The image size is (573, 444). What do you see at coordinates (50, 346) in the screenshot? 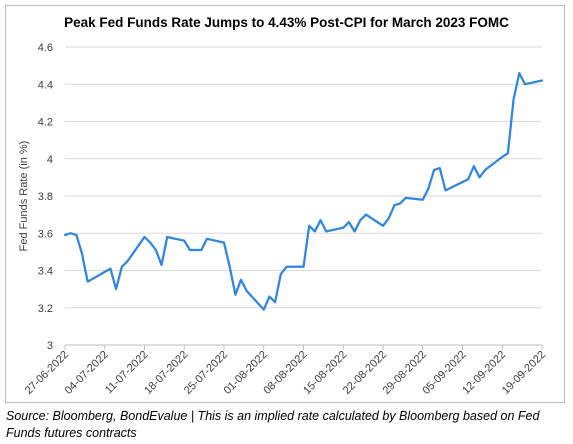
I see `y-tick-label: 3` at bounding box center [50, 346].